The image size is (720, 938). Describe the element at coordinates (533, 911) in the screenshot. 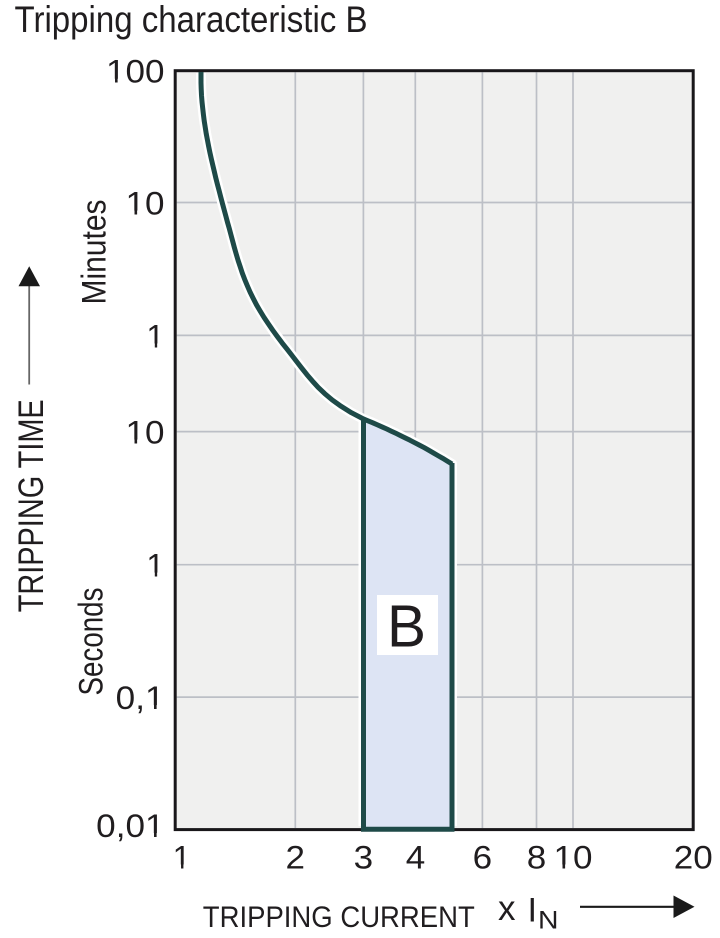

I see `svg-text: I` at that location.